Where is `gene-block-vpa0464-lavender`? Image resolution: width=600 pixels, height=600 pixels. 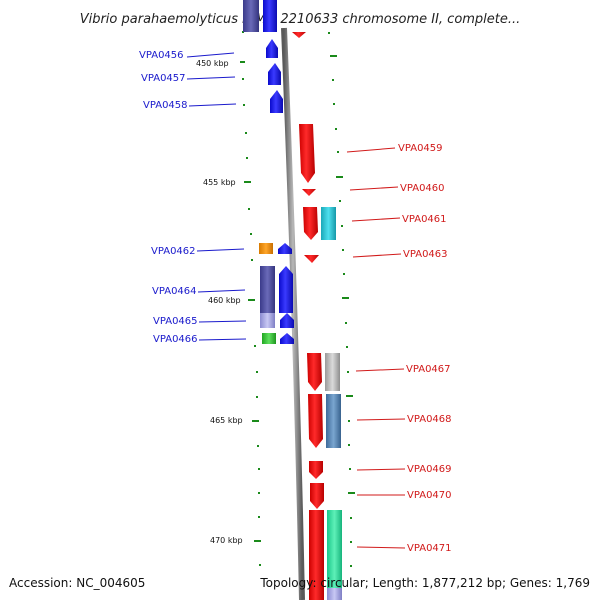 gene-block-vpa0464-lavender is located at coordinates (267, 320).